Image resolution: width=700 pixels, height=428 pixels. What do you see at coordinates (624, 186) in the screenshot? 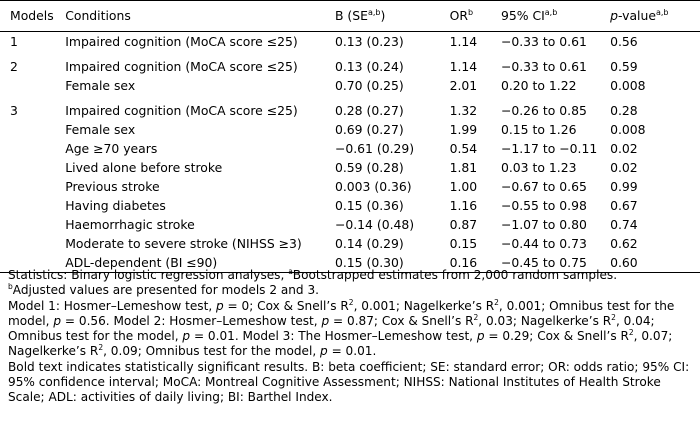
I see `cell-p-value: 0.99` at bounding box center [624, 186].